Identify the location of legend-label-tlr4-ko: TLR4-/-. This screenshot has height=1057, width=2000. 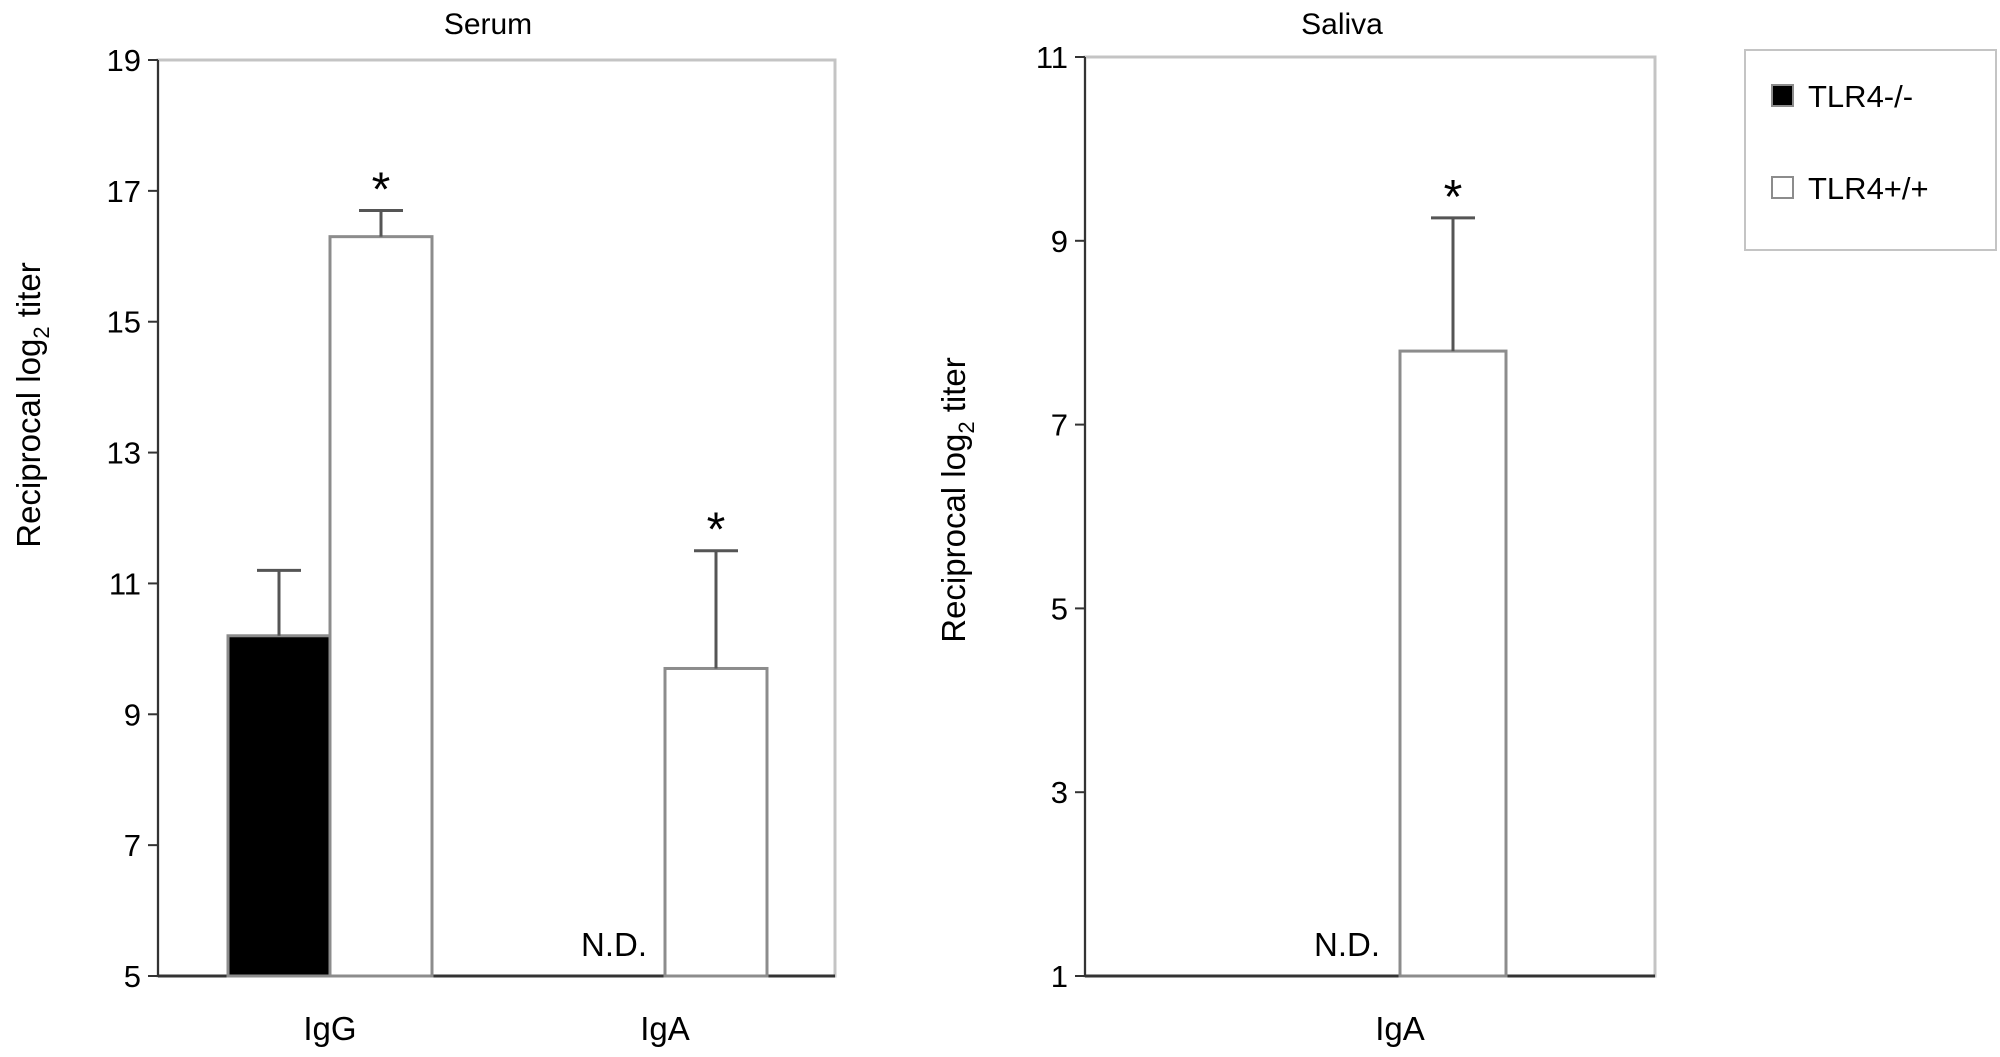
(1860, 96).